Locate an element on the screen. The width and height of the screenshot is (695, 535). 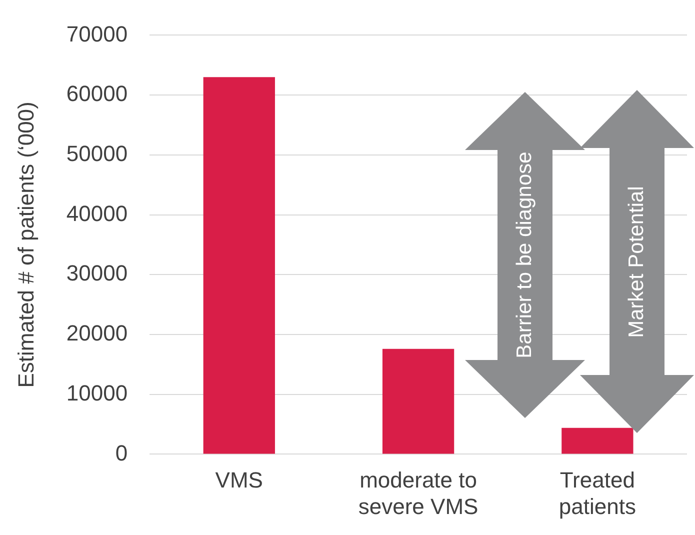
annotation: Barrier to be diagnose is located at coordinates (525, 255).